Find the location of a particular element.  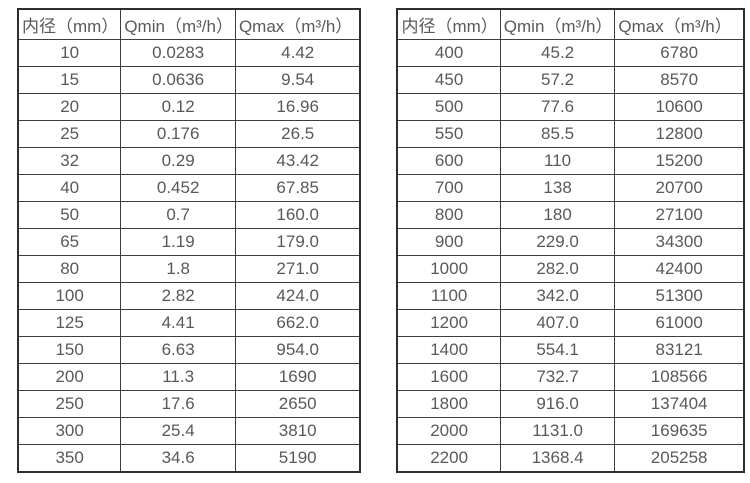

table-row: 250 17.6 2650 is located at coordinates (189, 404).